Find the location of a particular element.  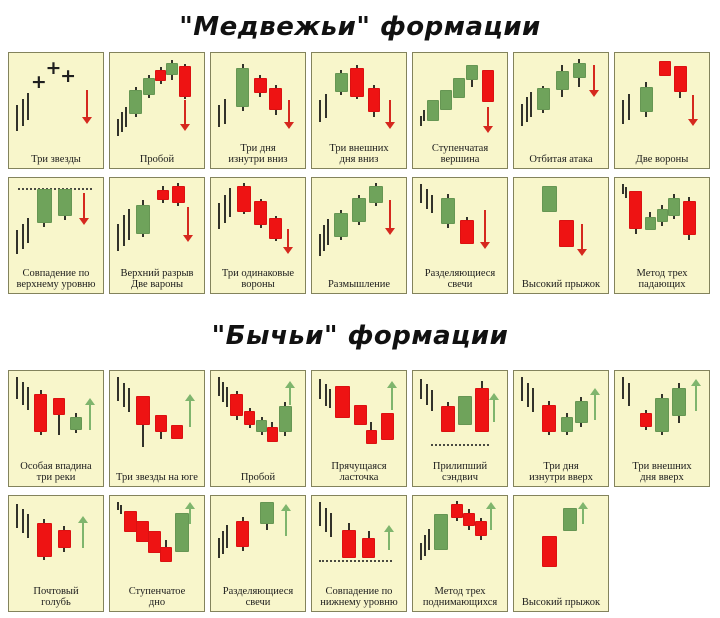

pattern-label: Три звезды на юге is located at coordinates (157, 478).